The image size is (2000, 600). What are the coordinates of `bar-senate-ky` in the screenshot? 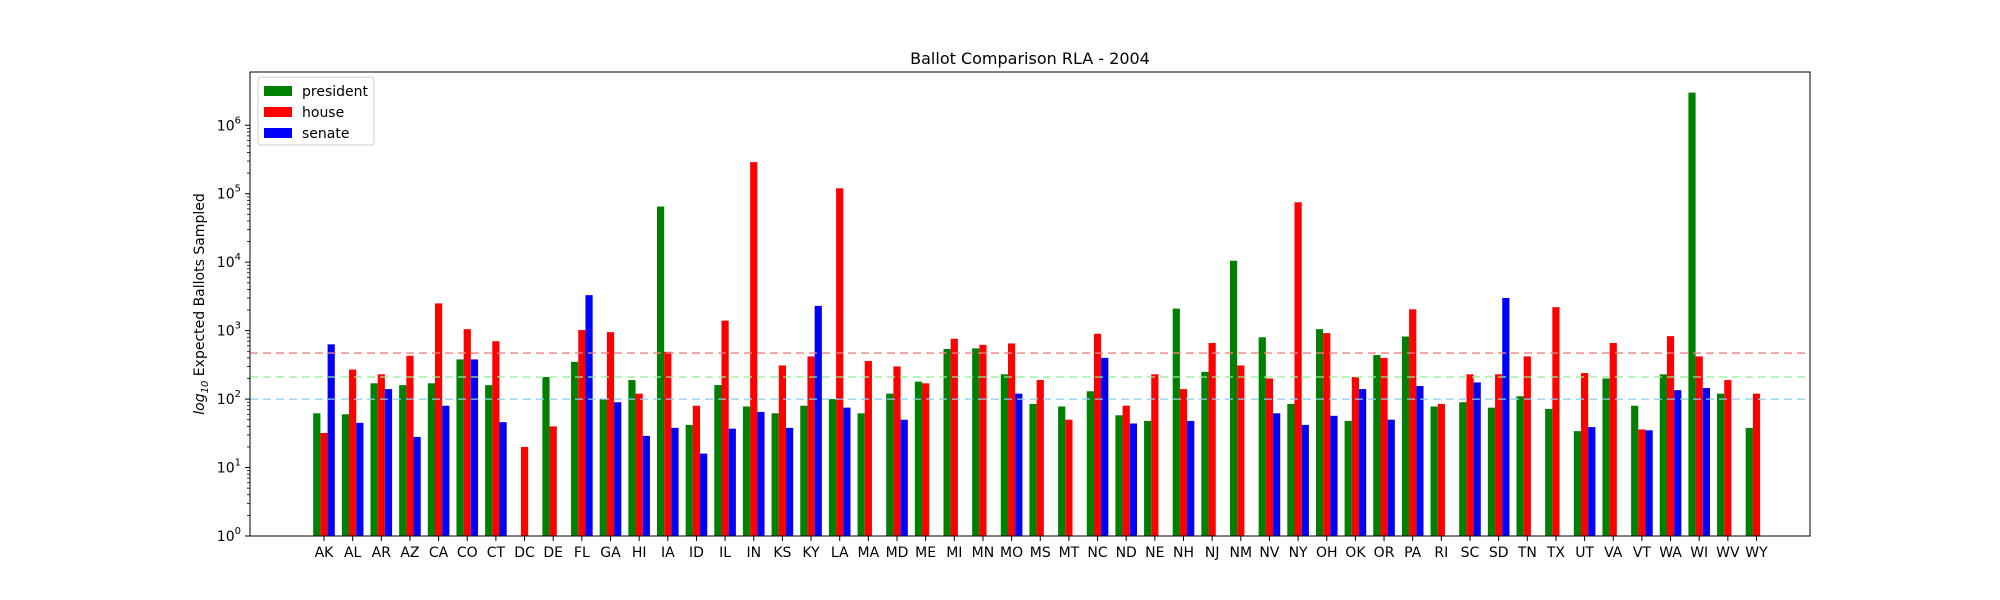 It's located at (818, 420).